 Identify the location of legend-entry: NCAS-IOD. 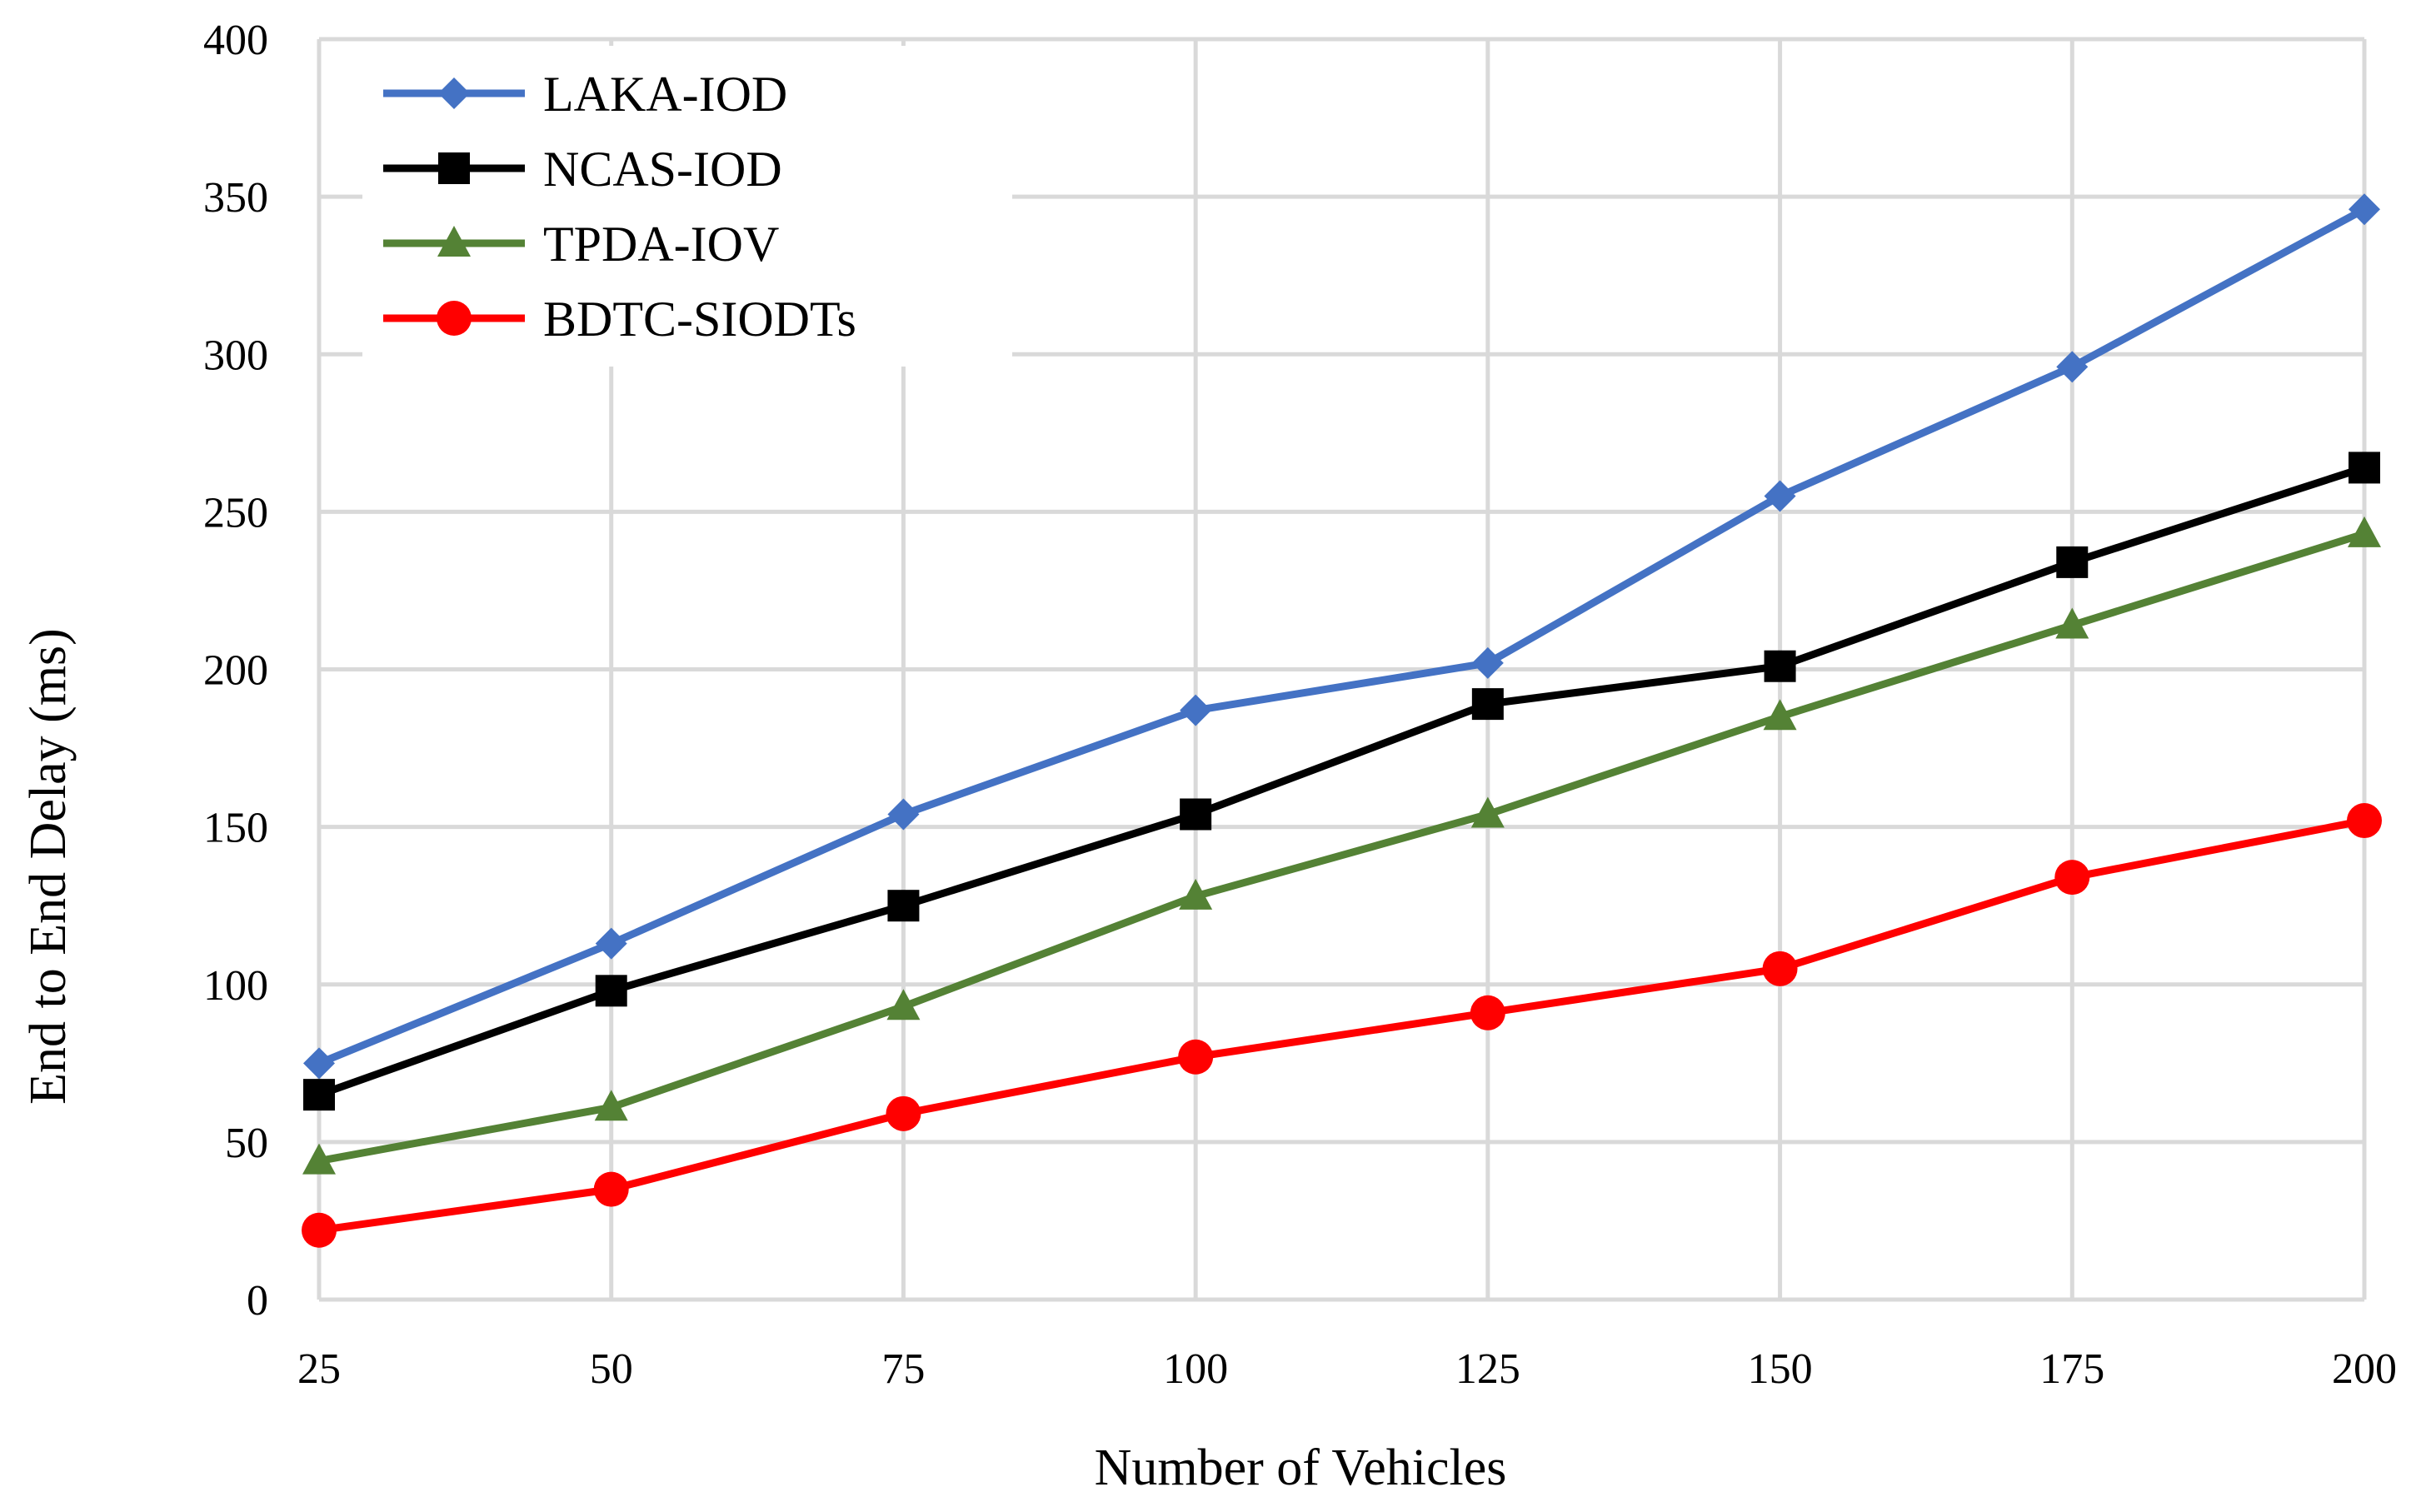
(582, 169).